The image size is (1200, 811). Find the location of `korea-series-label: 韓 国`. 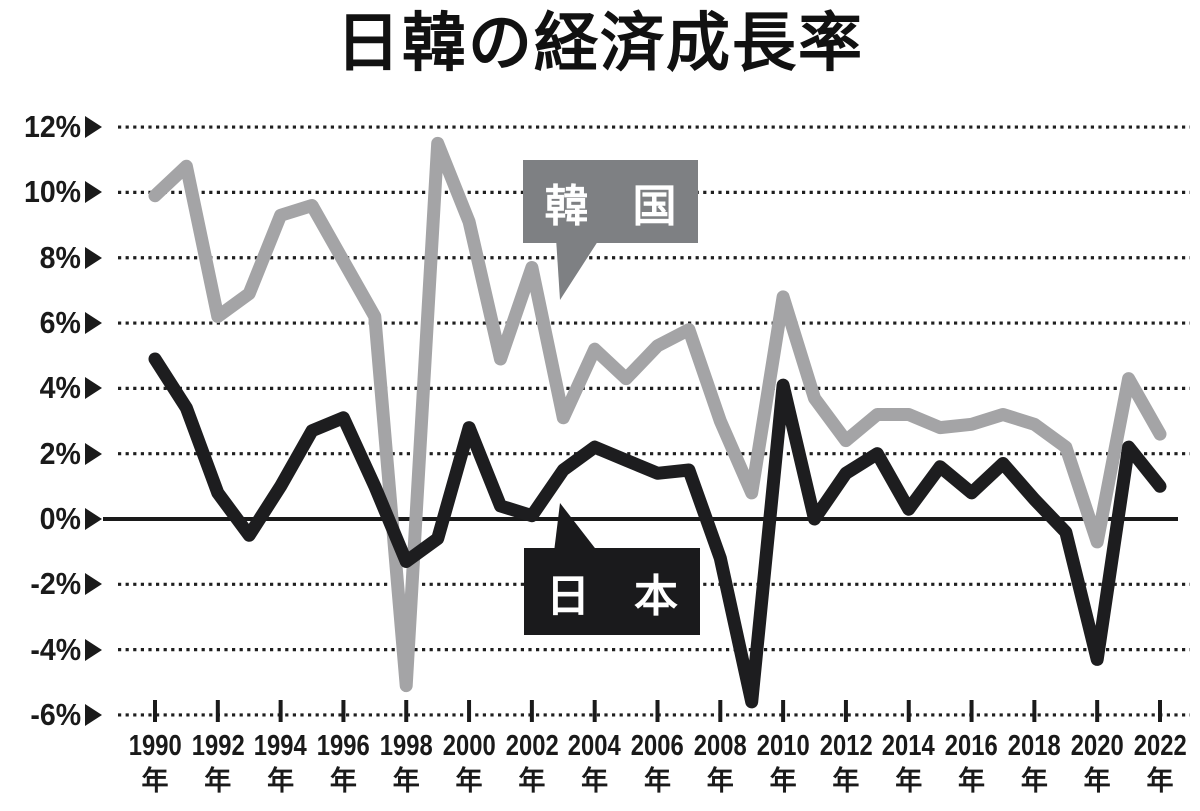

korea-series-label: 韓 国 is located at coordinates (610, 206).